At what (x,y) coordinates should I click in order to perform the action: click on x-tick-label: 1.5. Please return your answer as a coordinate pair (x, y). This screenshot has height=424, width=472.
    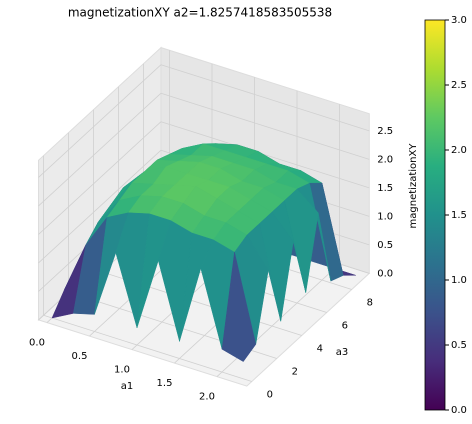
    Looking at the image, I should click on (165, 383).